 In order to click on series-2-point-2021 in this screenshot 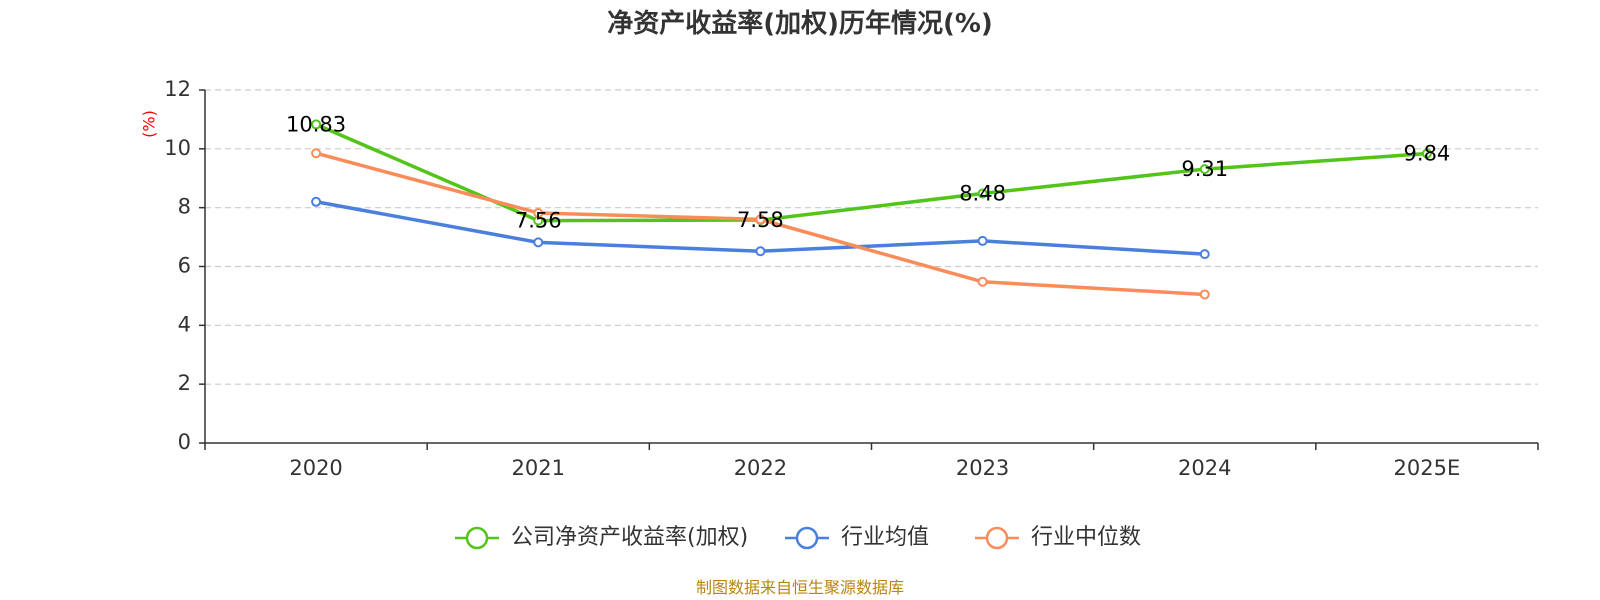, I will do `click(538, 212)`.